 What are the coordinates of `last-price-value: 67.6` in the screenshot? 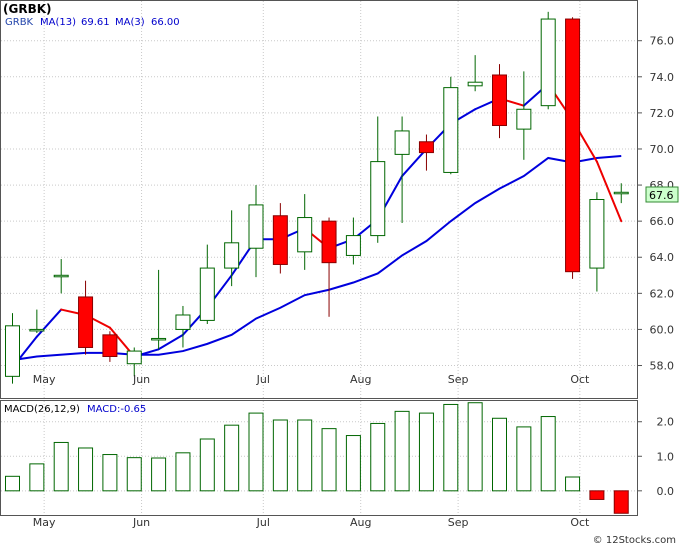 It's located at (661, 195).